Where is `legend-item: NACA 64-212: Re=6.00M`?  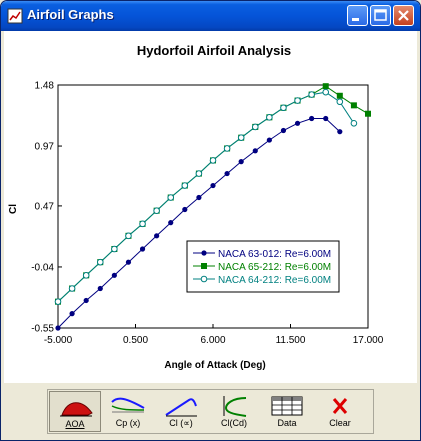
legend-item: NACA 64-212: Re=6.00M is located at coordinates (262, 280).